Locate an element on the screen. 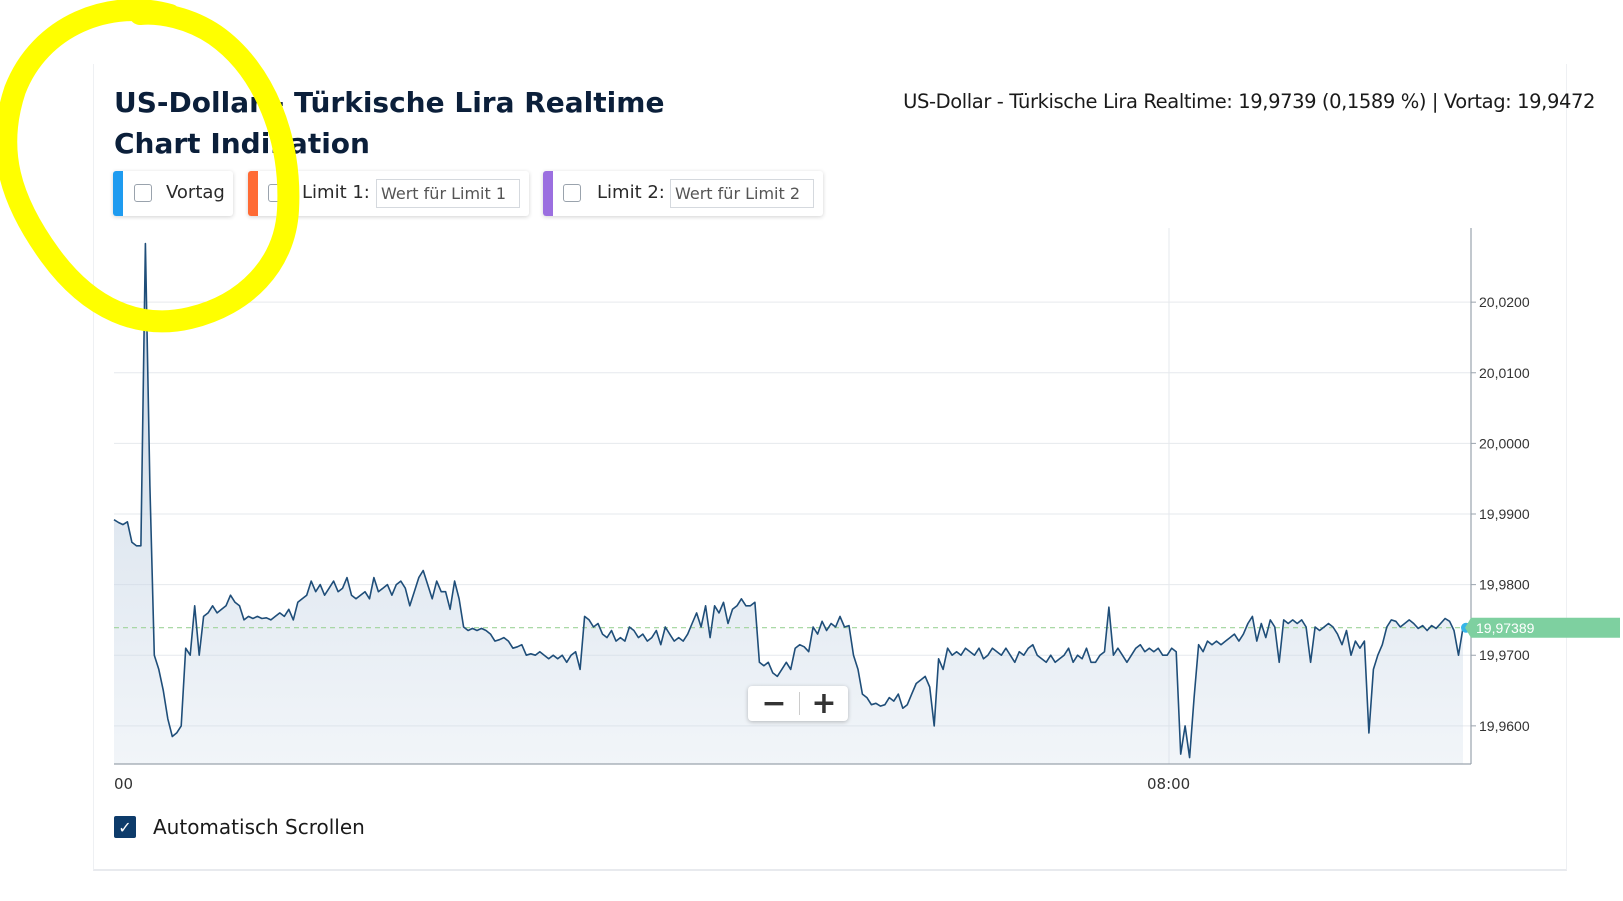 The width and height of the screenshot is (1623, 901). y-tick-label: 19,9600 is located at coordinates (1504, 726).